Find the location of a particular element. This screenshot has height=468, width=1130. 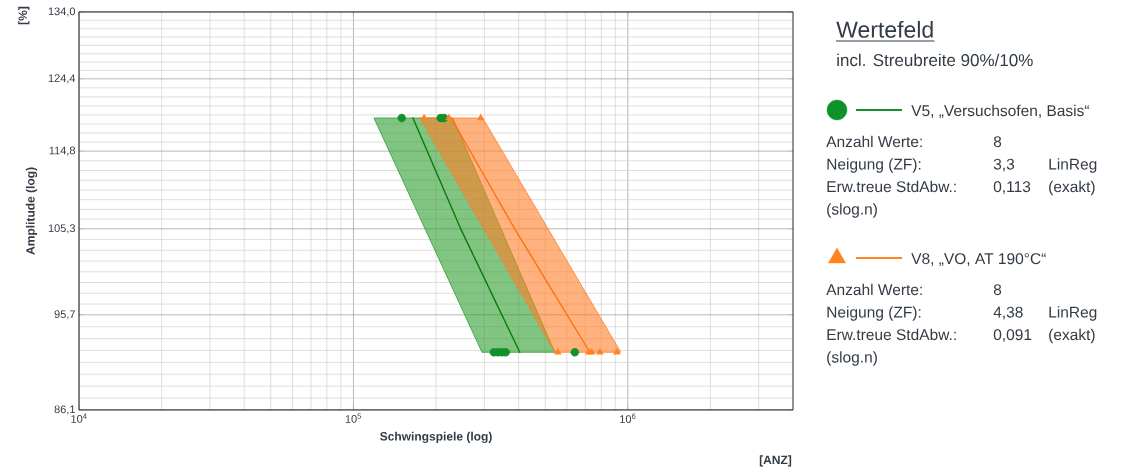

y-axis-title: Amplitude (log) is located at coordinates (31, 211).